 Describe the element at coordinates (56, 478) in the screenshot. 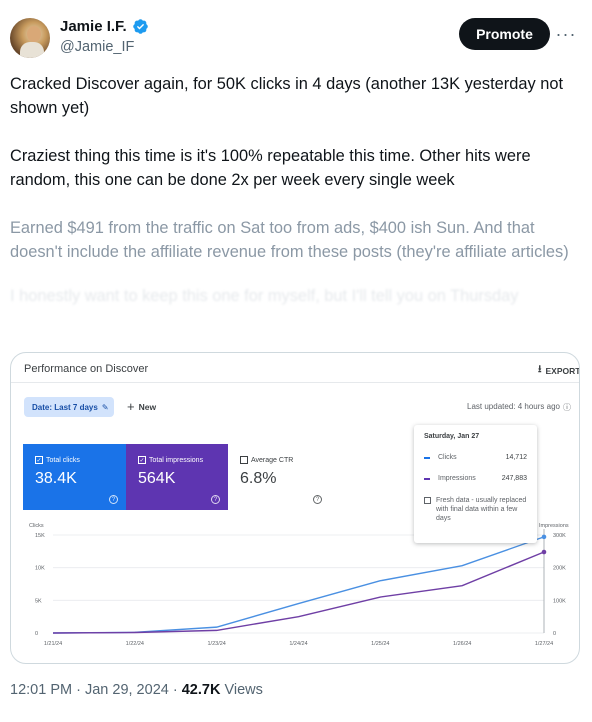

I see `metric-value: 38.4K` at that location.